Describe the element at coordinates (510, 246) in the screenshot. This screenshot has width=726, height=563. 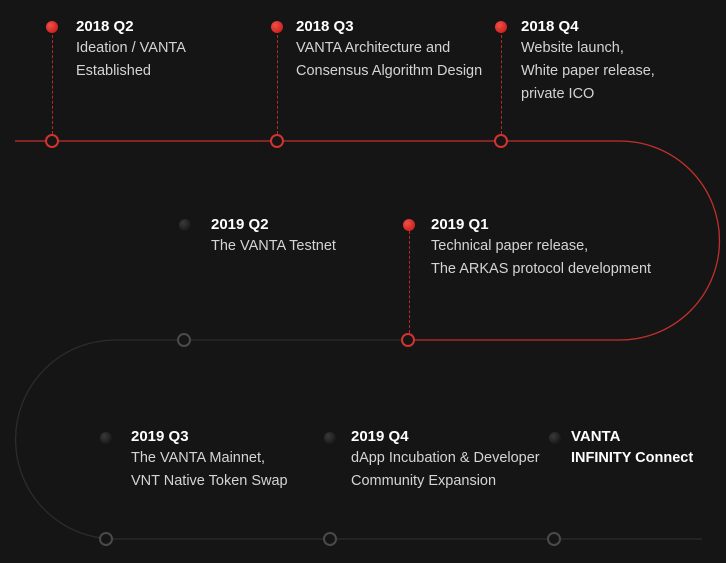
I see `milestone-description-line: Technical paper release,` at that location.